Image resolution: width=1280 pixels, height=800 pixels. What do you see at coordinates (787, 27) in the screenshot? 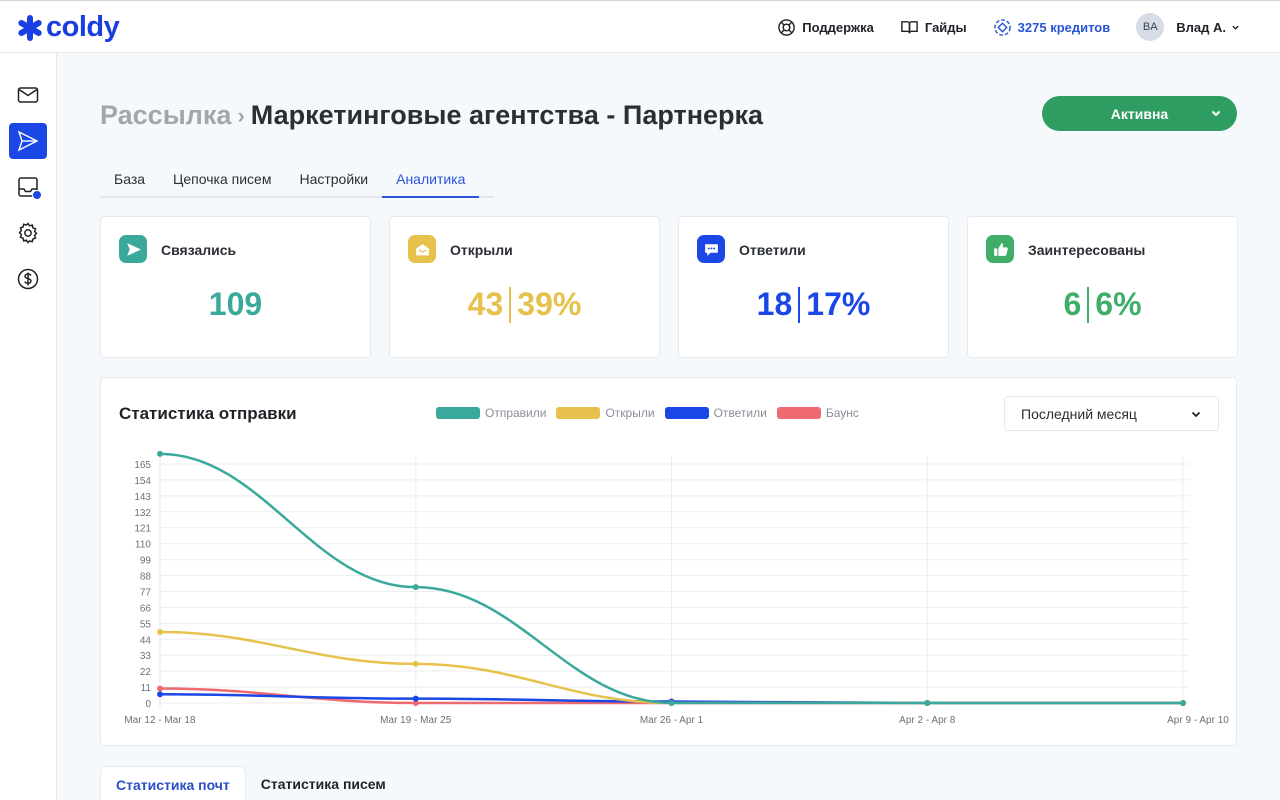
I see `lifebuoy-icon` at bounding box center [787, 27].